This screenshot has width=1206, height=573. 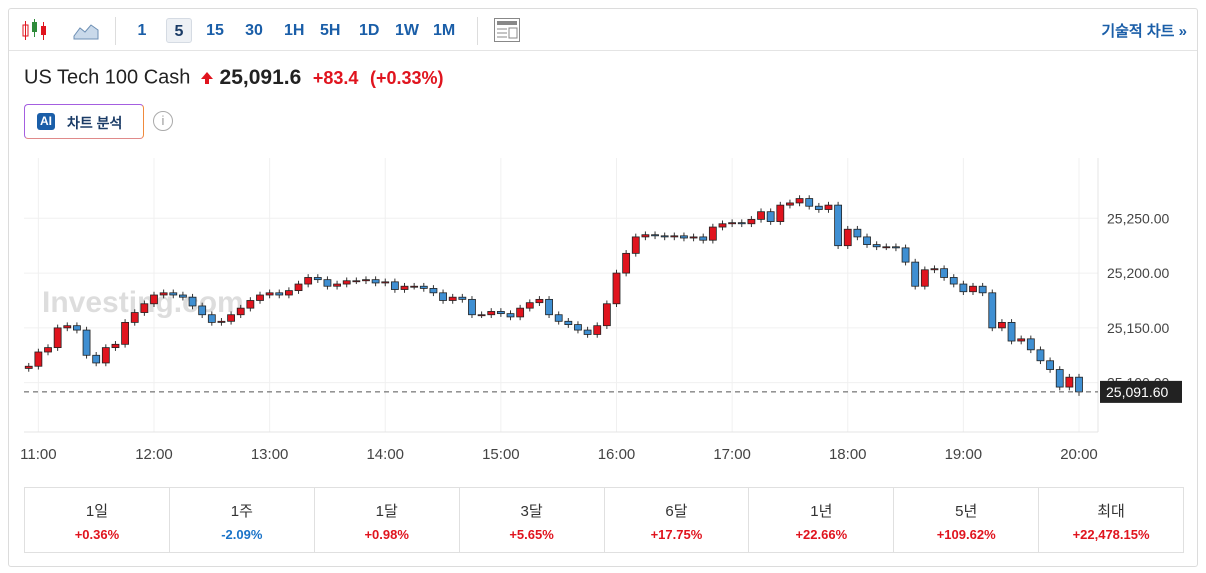 What do you see at coordinates (444, 30) in the screenshot?
I see `interval-button: 1M` at bounding box center [444, 30].